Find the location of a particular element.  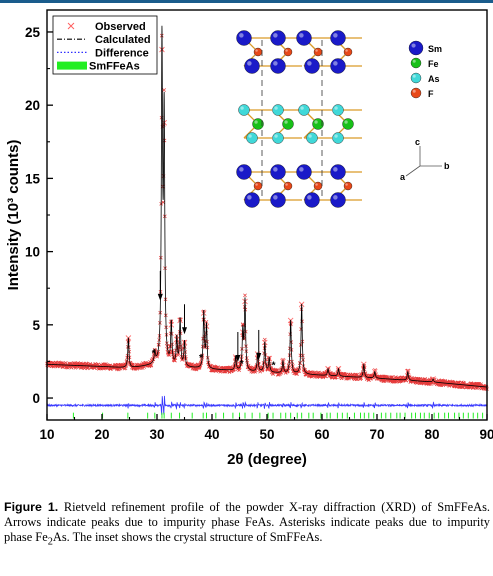

atom-Sm-0-3-t is located at coordinates (338, 38).